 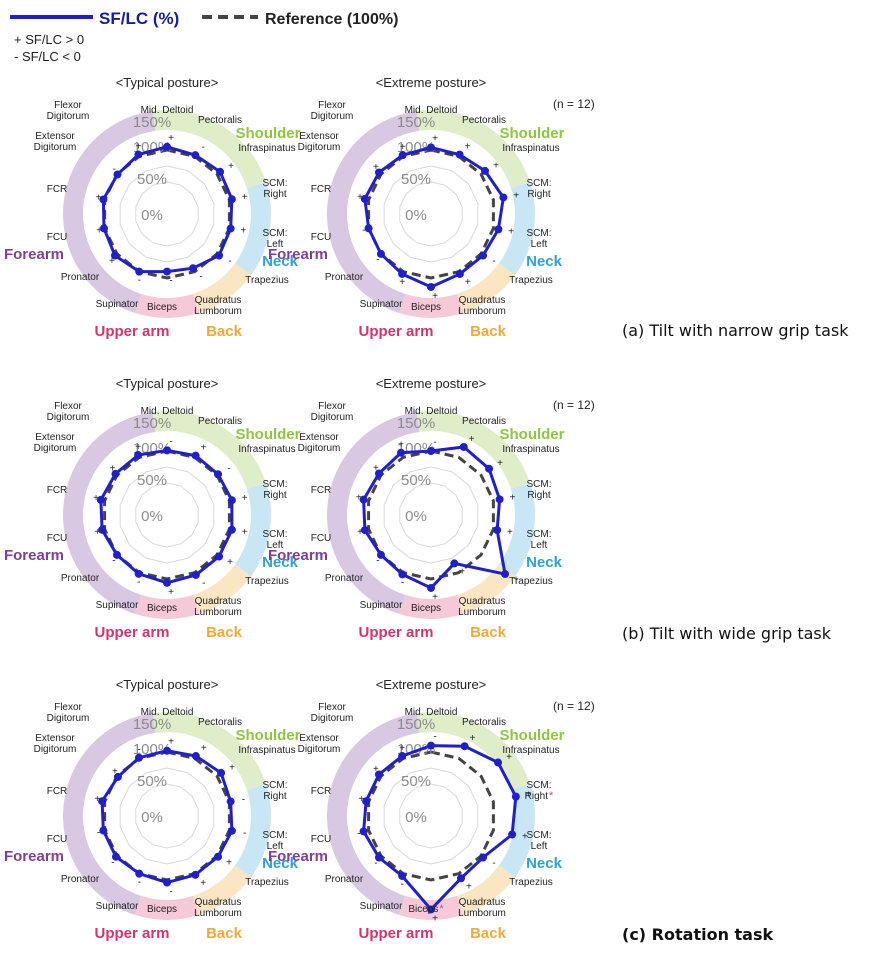 What do you see at coordinates (219, 556) in the screenshot?
I see `data-point-trapezius` at bounding box center [219, 556].